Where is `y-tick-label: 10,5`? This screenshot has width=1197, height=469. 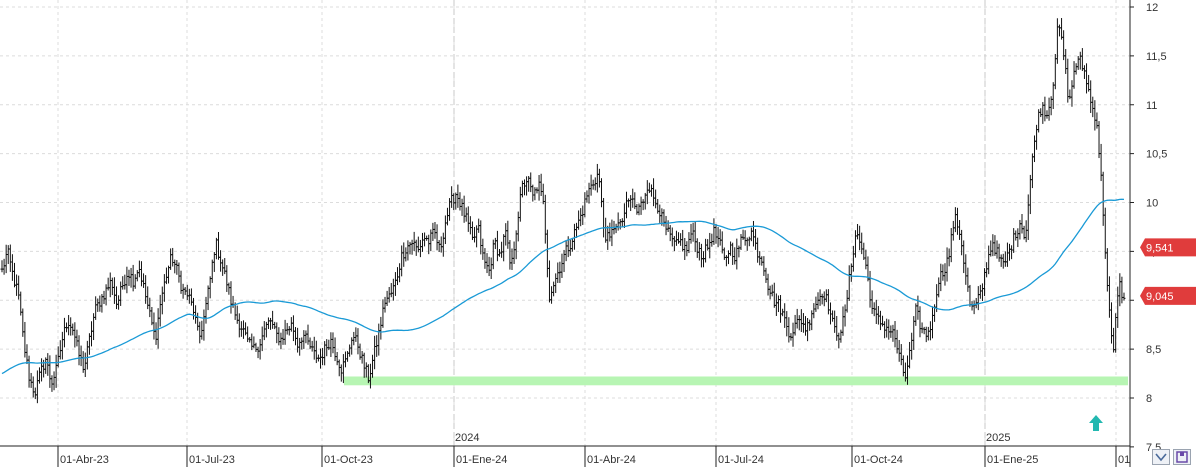 y-tick-label: 10,5 is located at coordinates (1156, 155).